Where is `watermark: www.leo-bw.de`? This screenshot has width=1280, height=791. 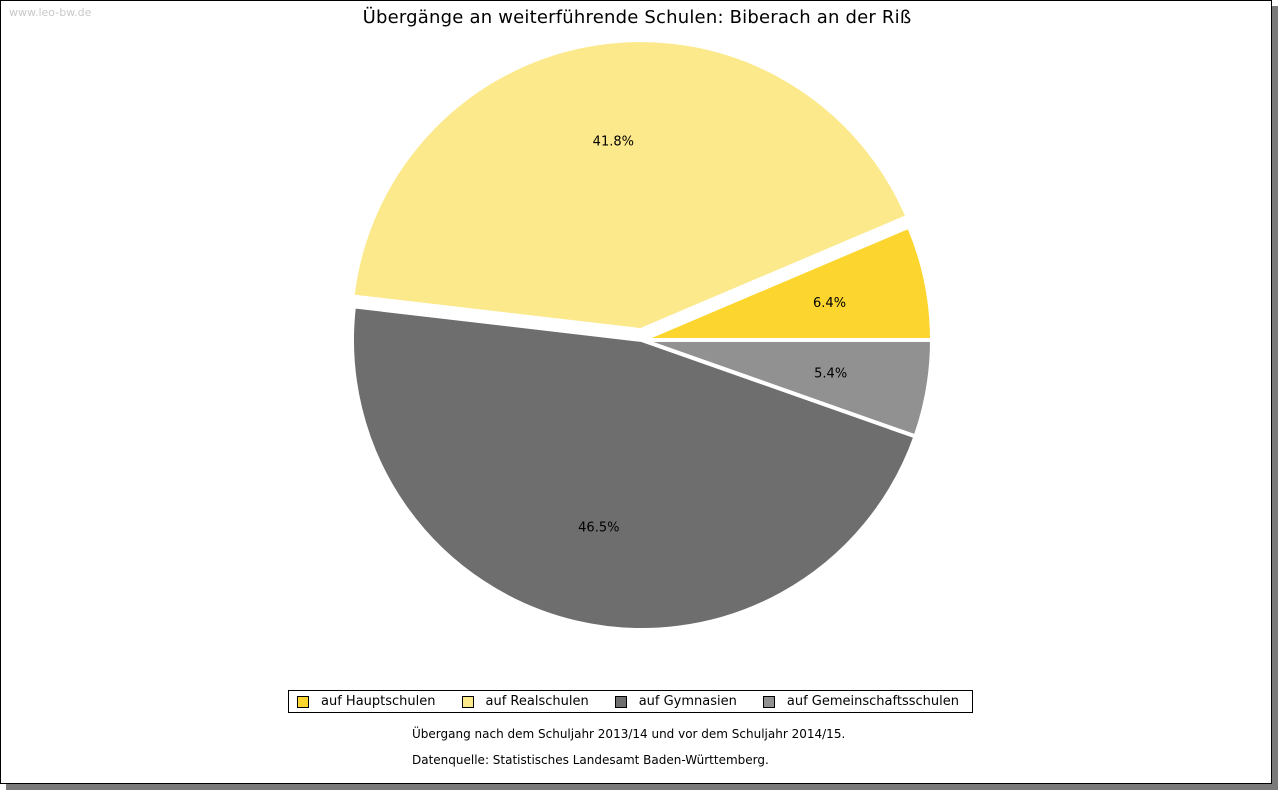 watermark: www.leo-bw.de is located at coordinates (50, 12).